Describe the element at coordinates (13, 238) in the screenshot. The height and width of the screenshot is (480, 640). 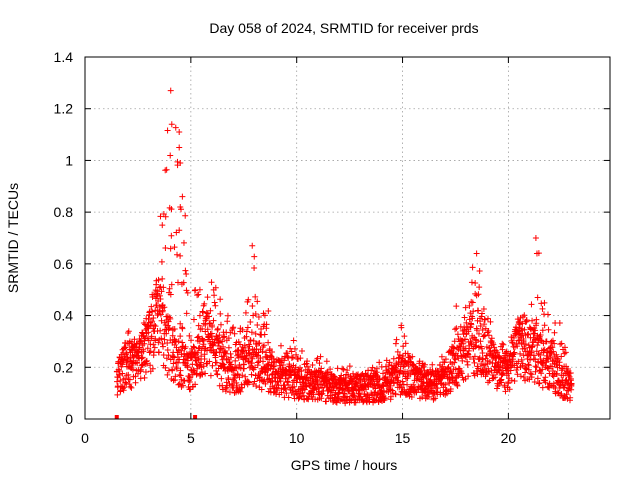
I see `y-axis-label: SRMTID / TECUs` at that location.